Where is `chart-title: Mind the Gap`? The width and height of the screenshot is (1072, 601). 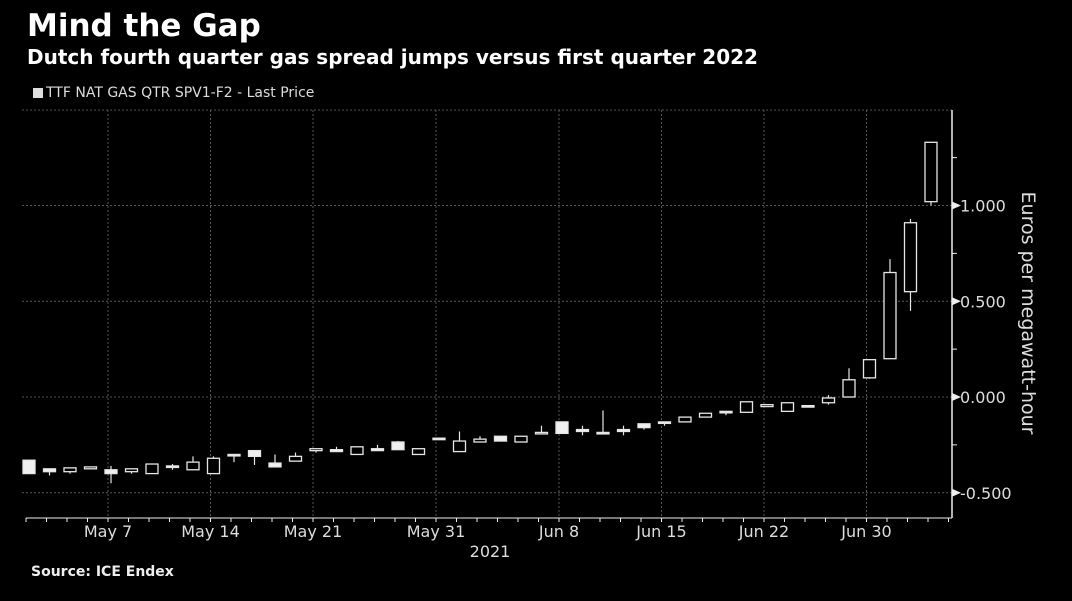 chart-title: Mind the Gap is located at coordinates (144, 26).